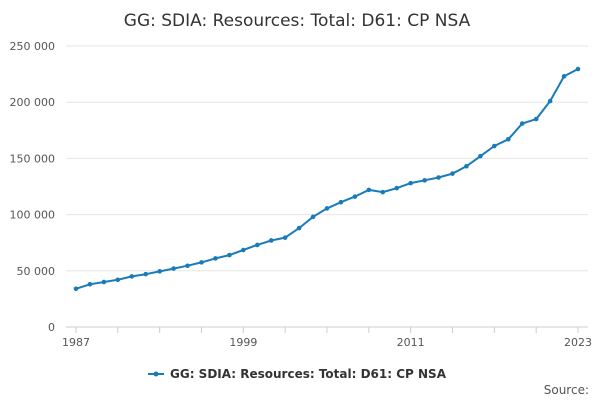 This screenshot has height=400, width=600. What do you see at coordinates (33, 102) in the screenshot?
I see `y-tick-label: 200 000` at bounding box center [33, 102].